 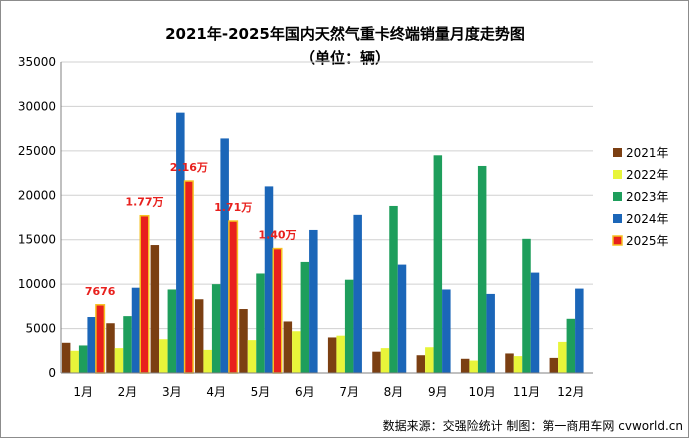 What do you see at coordinates (40, 329) in the screenshot?
I see `y-tick-label: 5000` at bounding box center [40, 329].